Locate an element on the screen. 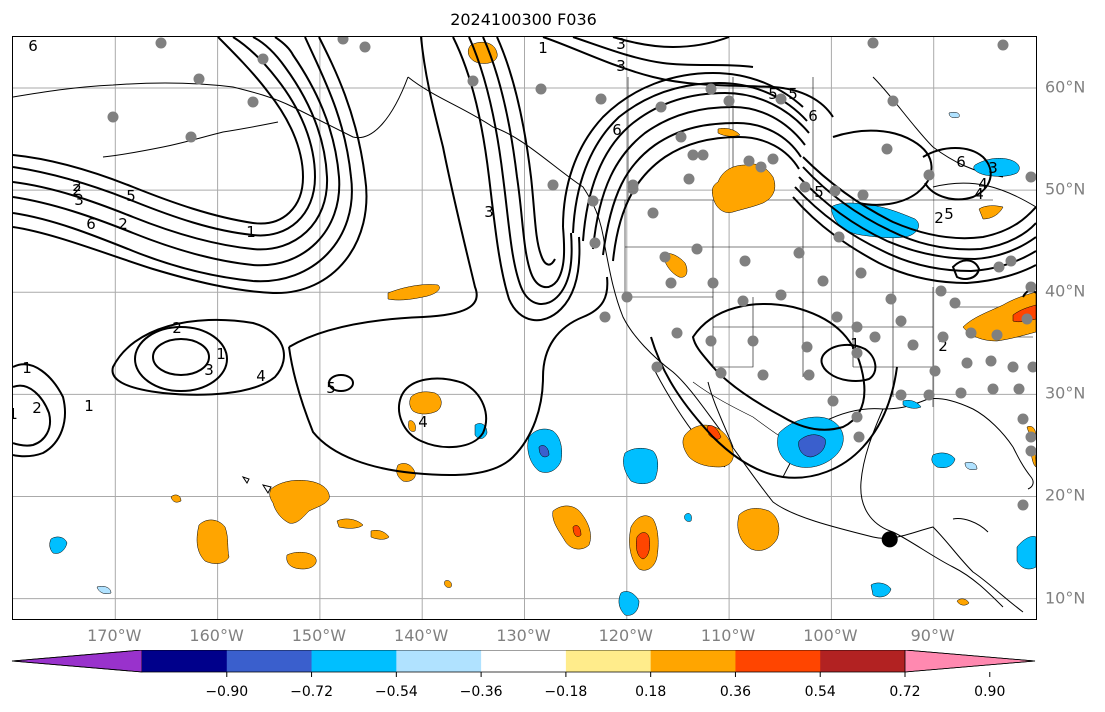  colorbar-tick-label: −0.54 is located at coordinates (396, 692).